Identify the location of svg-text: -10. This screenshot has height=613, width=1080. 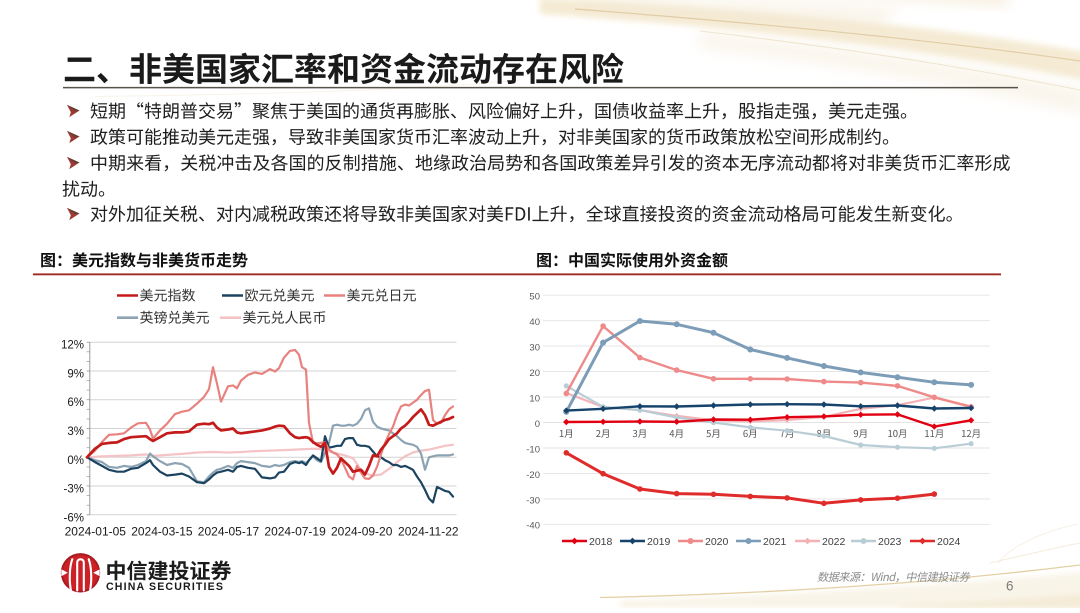
(533, 449).